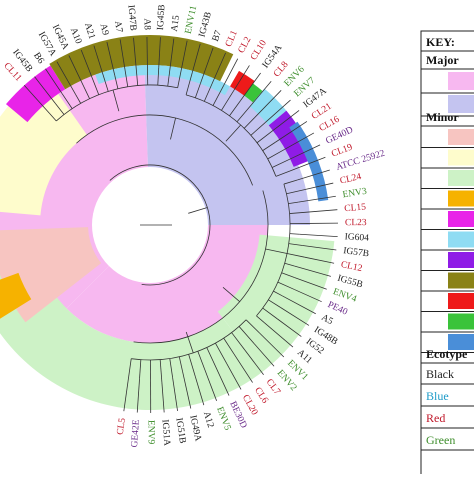 Image resolution: width=474 pixels, height=479 pixels. What do you see at coordinates (38, 58) in the screenshot?
I see `leaf-label: B6` at bounding box center [38, 58].